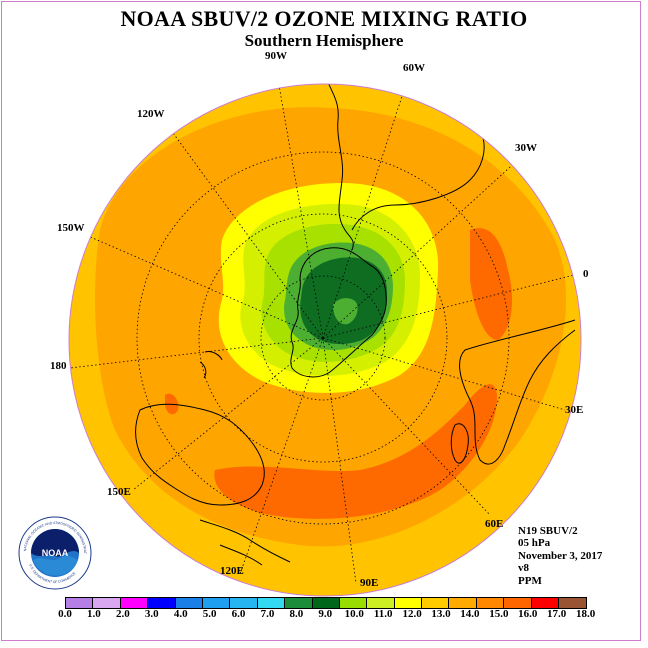  I want to click on version-label: v8, so click(523, 568).